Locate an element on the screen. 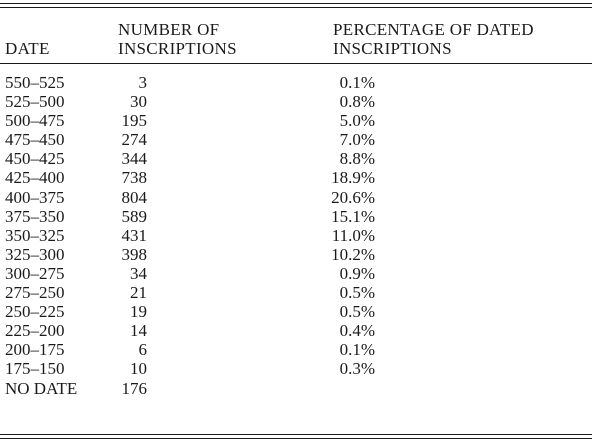 The width and height of the screenshot is (592, 444). cell-percentage: 15.1% is located at coordinates (353, 216).